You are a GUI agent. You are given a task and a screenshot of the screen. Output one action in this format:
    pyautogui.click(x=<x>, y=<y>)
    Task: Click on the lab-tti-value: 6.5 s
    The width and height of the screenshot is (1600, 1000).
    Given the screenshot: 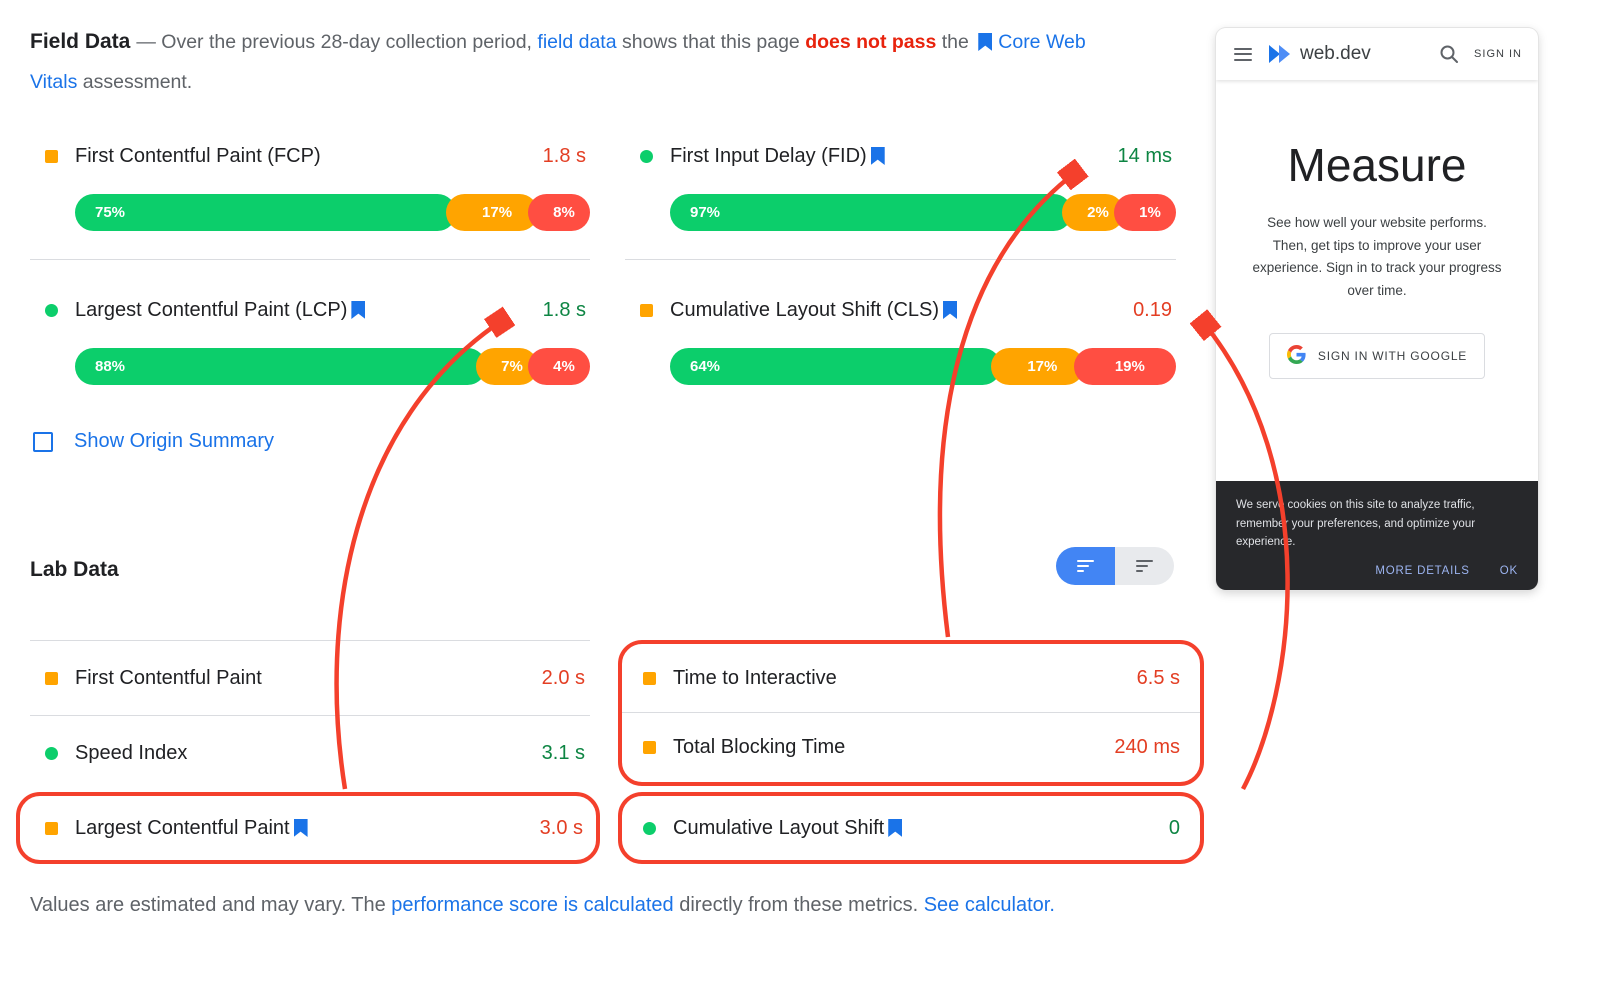 What is the action you would take?
    pyautogui.click(x=1158, y=677)
    